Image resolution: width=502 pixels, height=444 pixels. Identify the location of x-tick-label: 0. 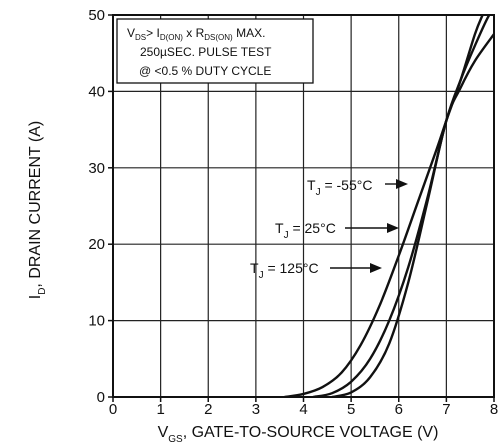
(113, 409).